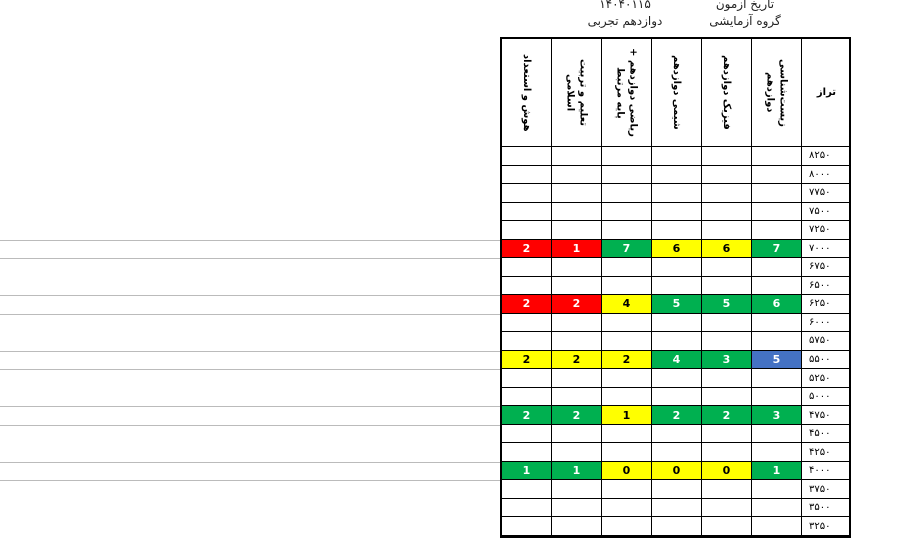  I want to click on level-cell: ۷۷۵۰, so click(826, 193).